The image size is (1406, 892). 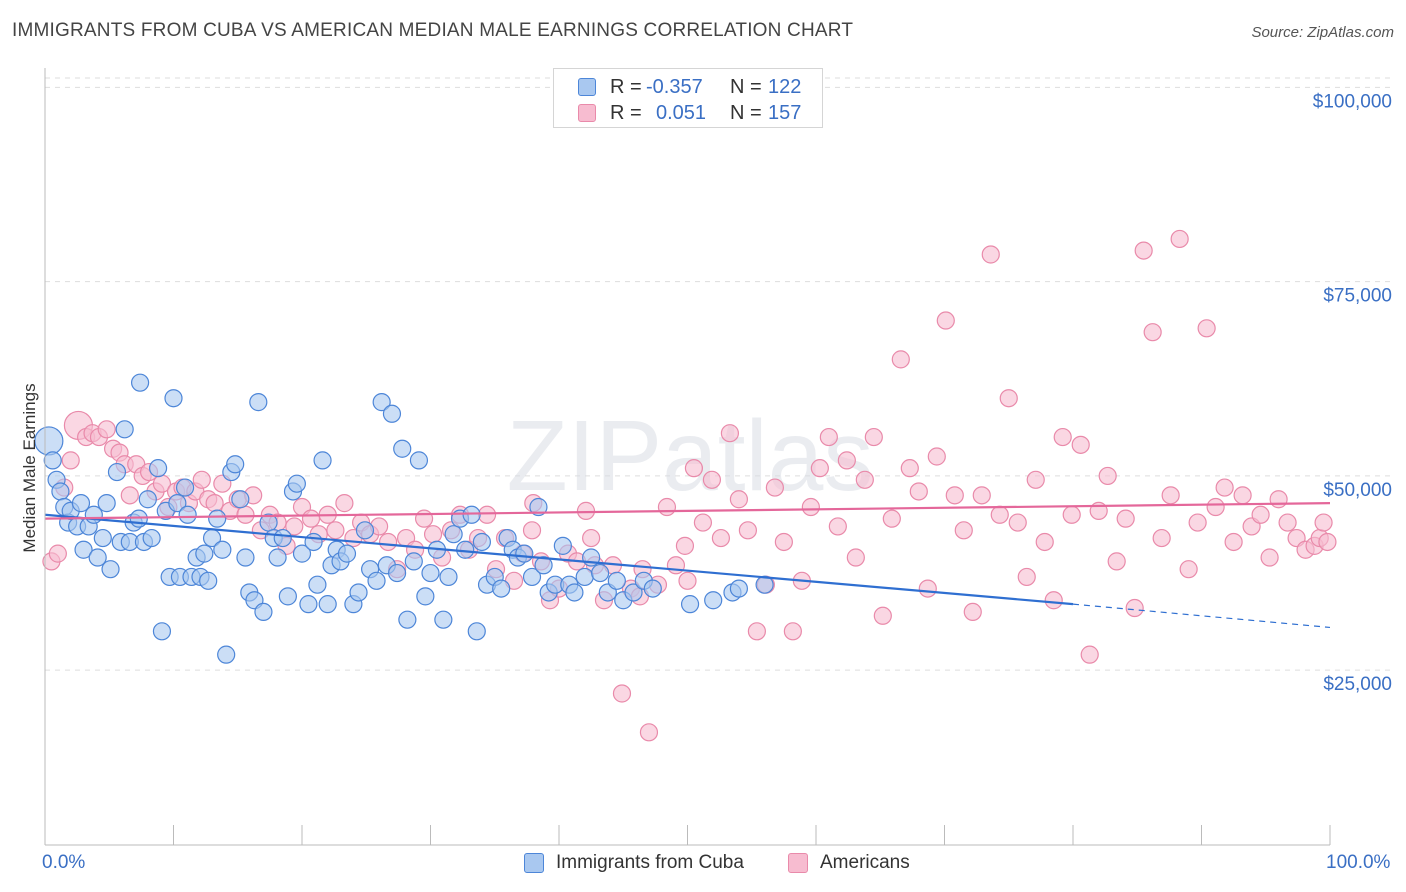 I want to click on r-value: -0.357, so click(x=674, y=87).